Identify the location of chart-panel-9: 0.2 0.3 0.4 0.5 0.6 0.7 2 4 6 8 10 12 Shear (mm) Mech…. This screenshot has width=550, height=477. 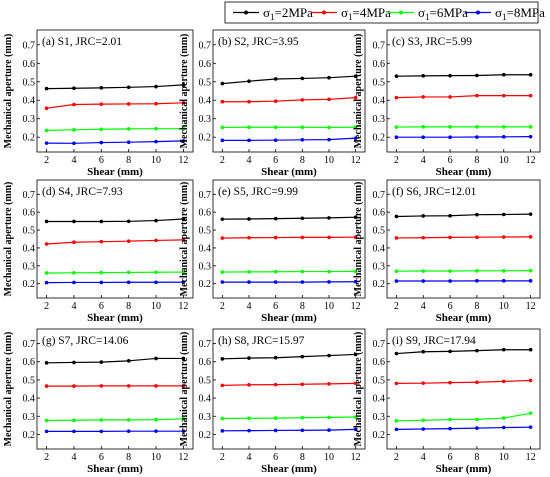
(447, 401).